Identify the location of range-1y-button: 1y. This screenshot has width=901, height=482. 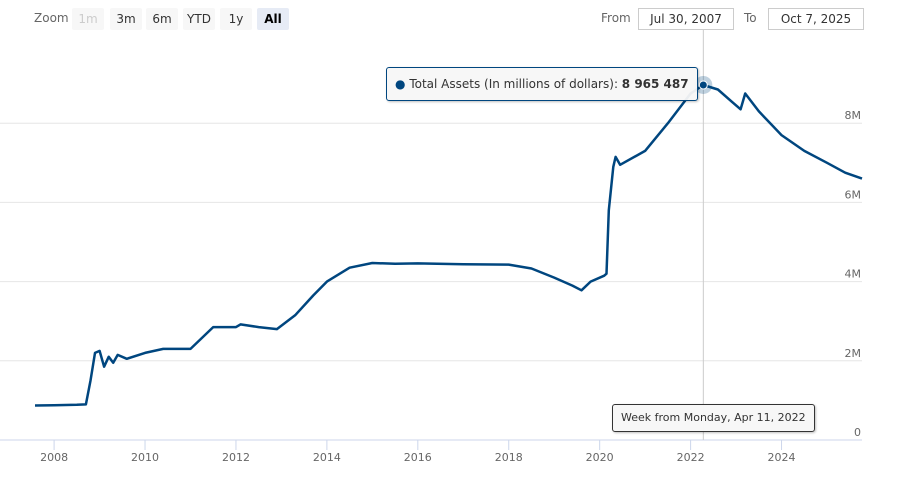
(236, 19).